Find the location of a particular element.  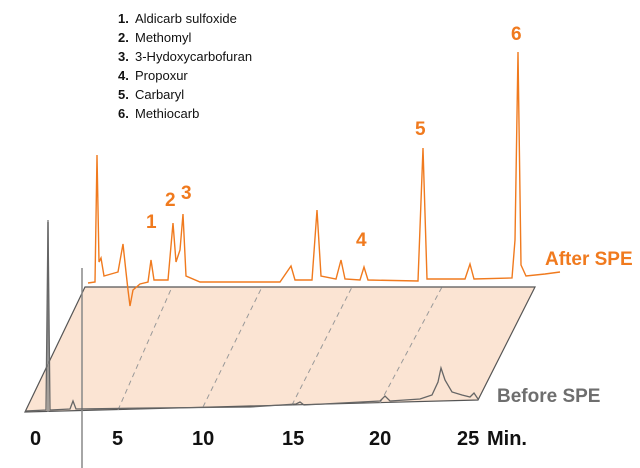

peak-label: 2 is located at coordinates (170, 200).